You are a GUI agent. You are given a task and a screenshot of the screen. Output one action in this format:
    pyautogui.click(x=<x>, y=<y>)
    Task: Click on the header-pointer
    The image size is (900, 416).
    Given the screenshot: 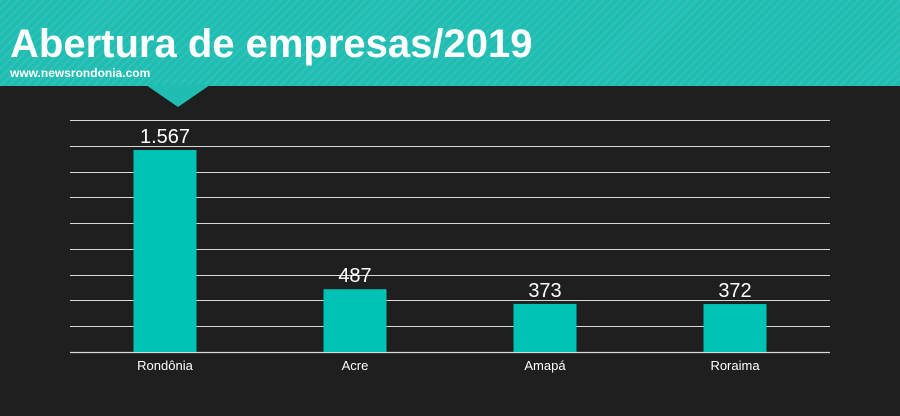 What is the action you would take?
    pyautogui.click(x=178, y=96)
    